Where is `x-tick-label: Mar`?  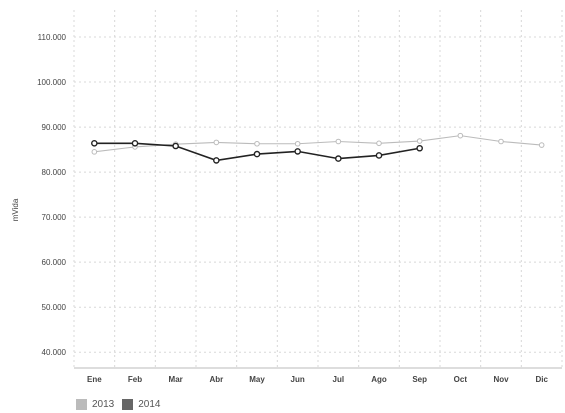
x-tick-label: Mar is located at coordinates (176, 379).